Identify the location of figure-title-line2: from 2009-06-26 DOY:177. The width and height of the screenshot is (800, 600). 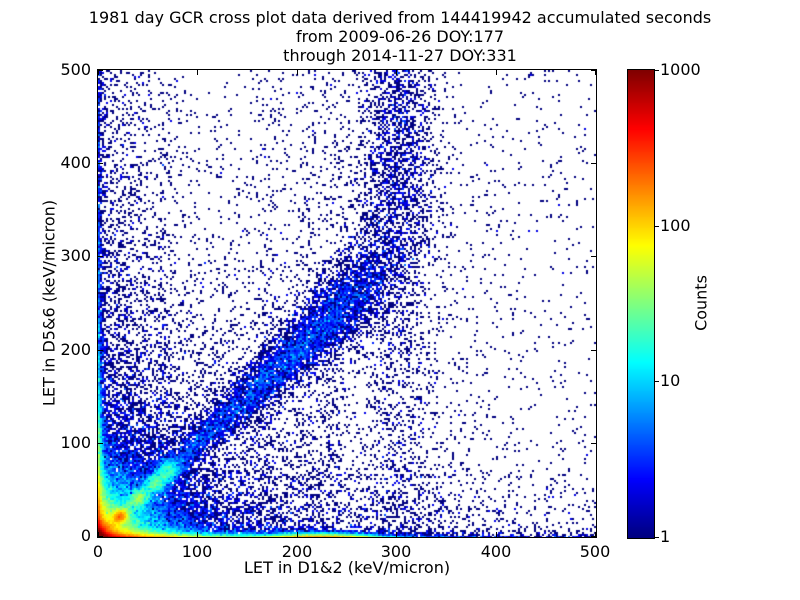
(399, 36).